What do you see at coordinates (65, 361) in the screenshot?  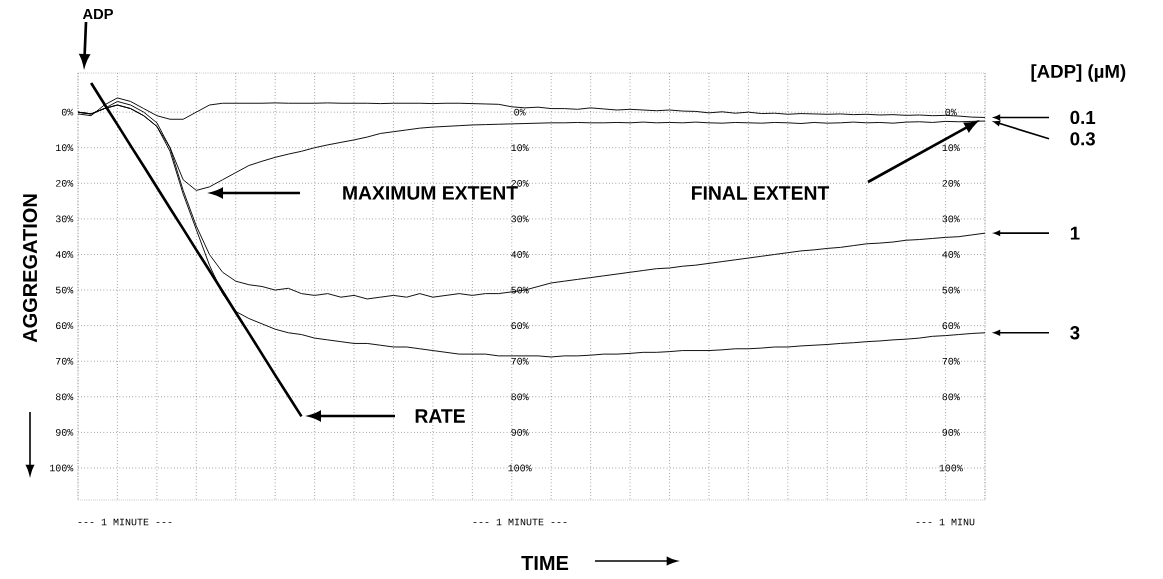 I see `y-tick-label: 70%` at bounding box center [65, 361].